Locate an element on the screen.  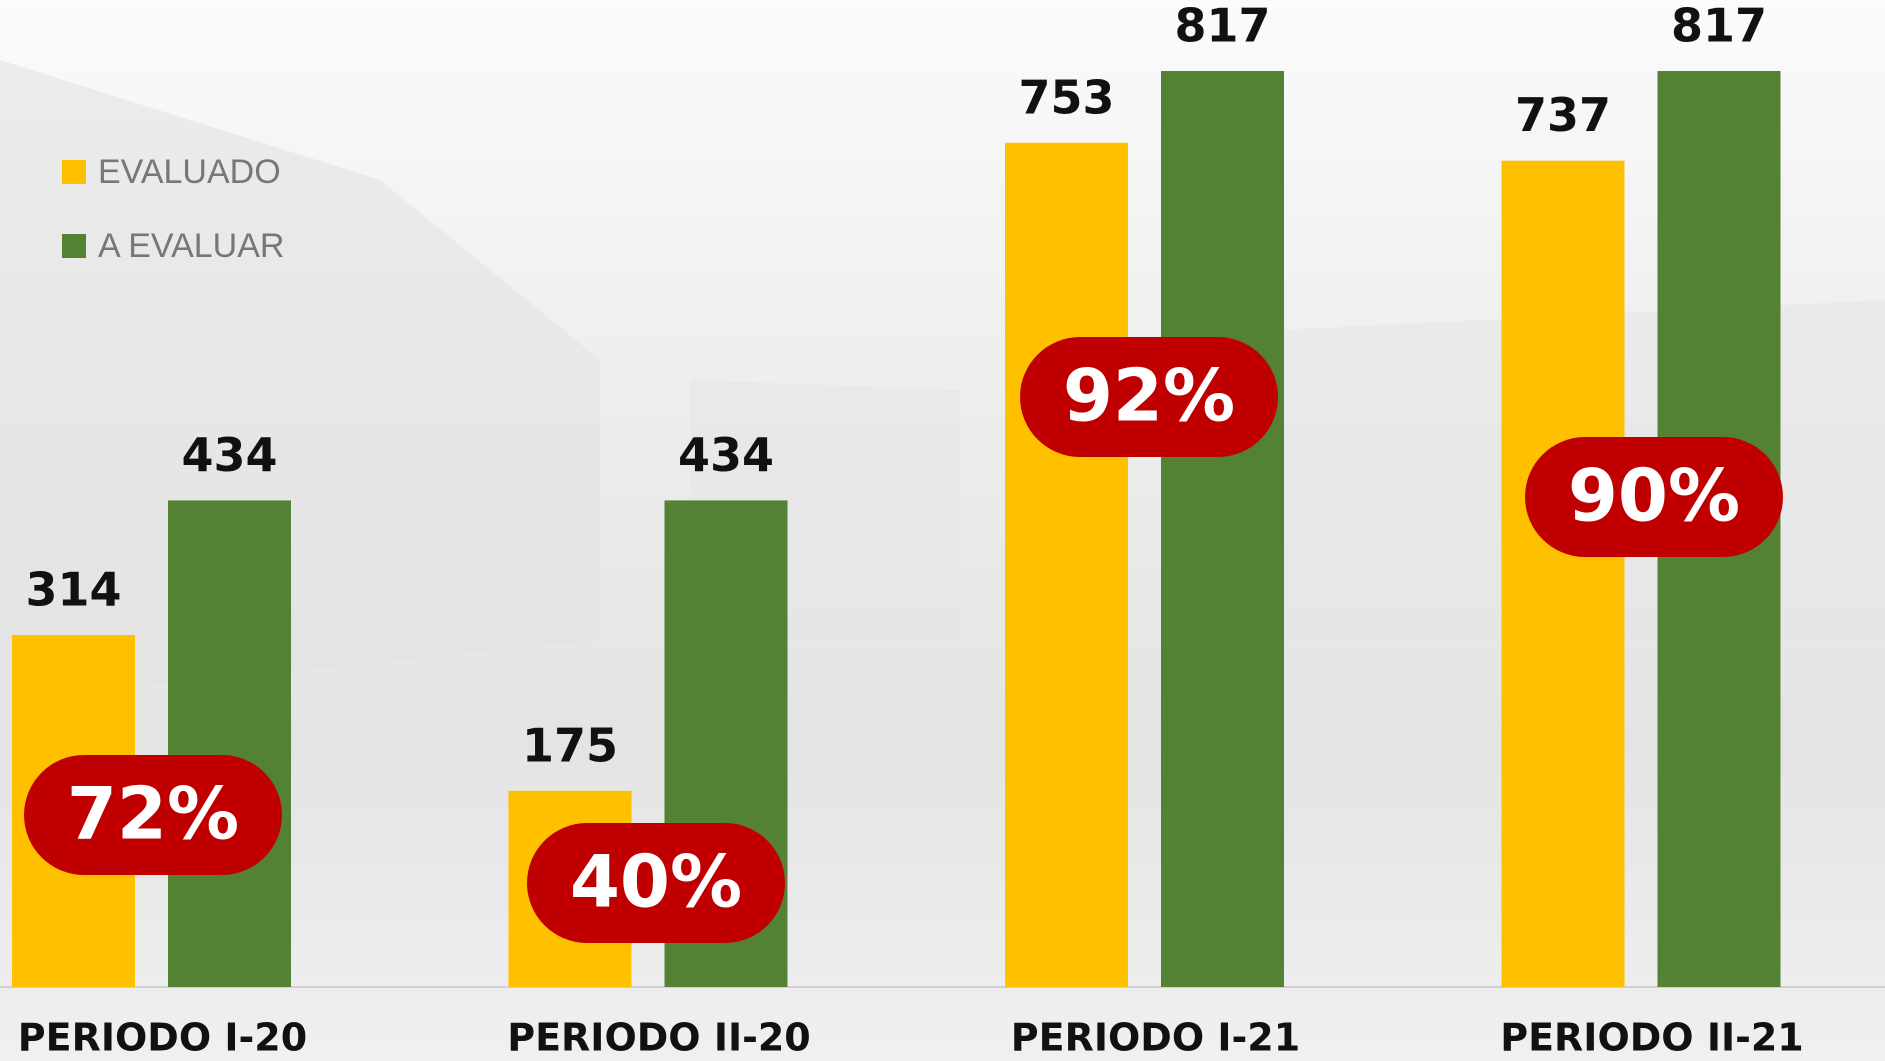
value-label: 753 is located at coordinates (1066, 97).